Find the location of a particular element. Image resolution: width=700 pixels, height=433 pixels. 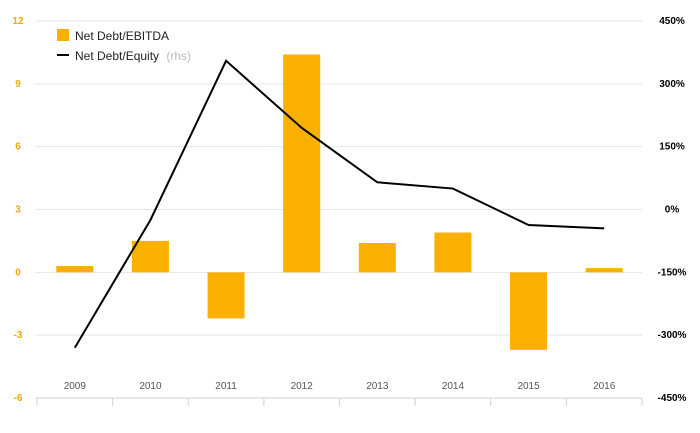

x-tick-label: 2015 is located at coordinates (528, 386).